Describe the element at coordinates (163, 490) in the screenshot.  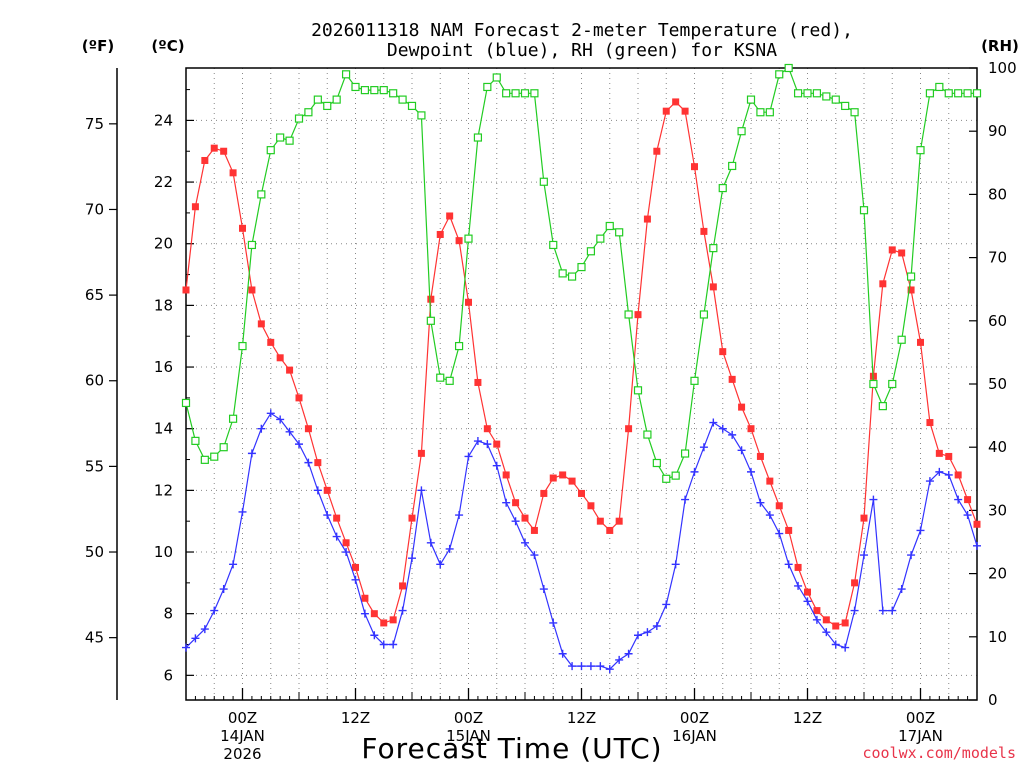
I see `celsius-tick-label: 12` at that location.